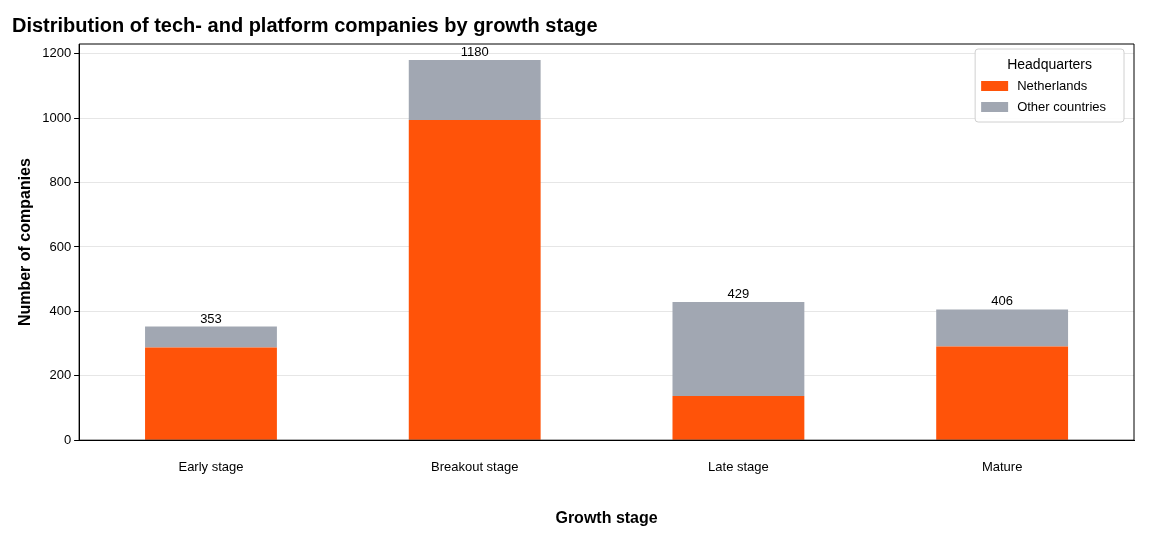 The image size is (1152, 544). I want to click on y-tick-label: 800, so click(60, 182).